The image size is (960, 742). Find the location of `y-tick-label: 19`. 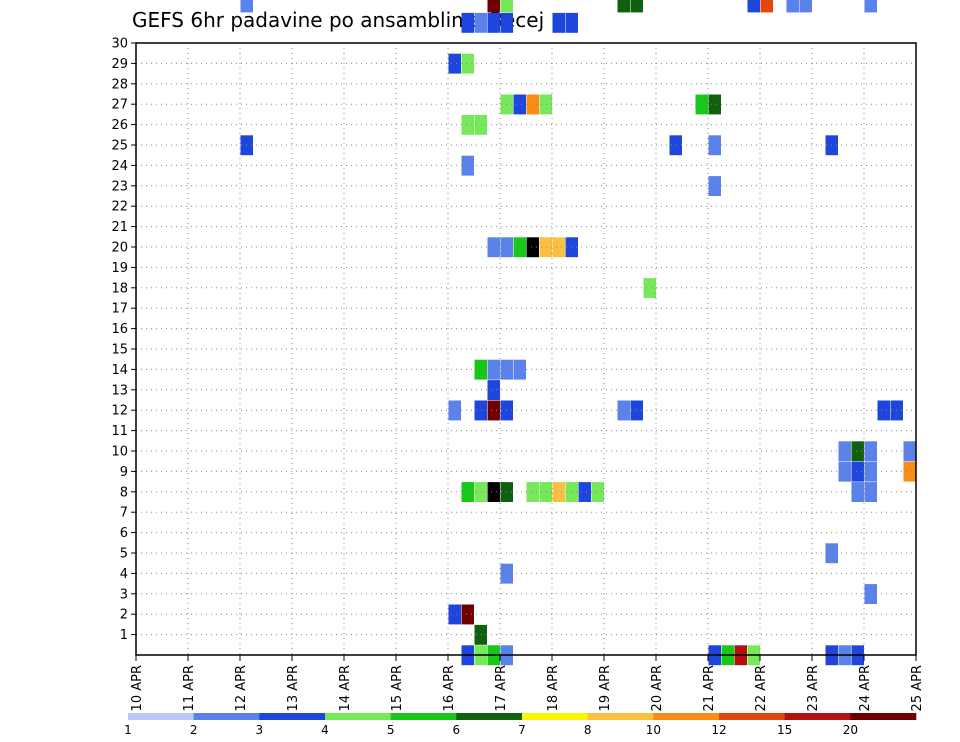

y-tick-label: 19 is located at coordinates (119, 268).